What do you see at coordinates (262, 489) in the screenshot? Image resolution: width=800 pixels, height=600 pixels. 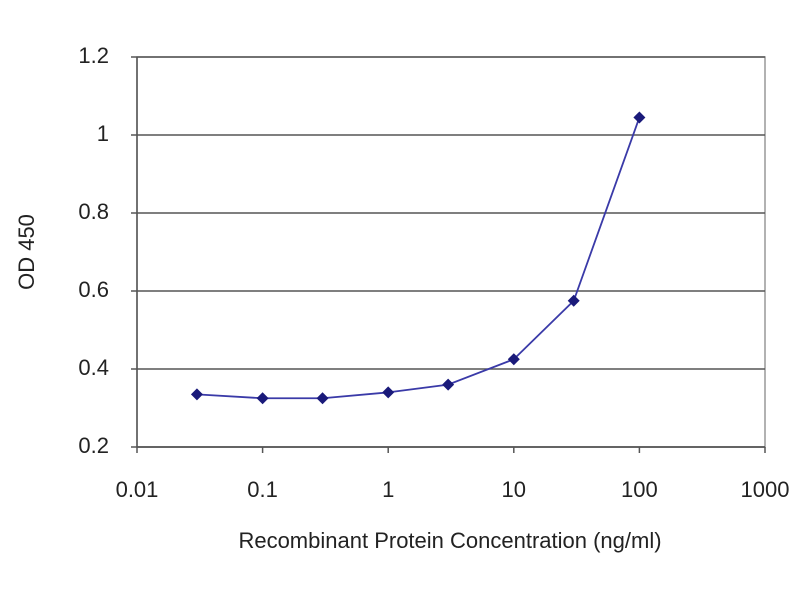 I see `x-tick-label: 0.1` at bounding box center [262, 489].